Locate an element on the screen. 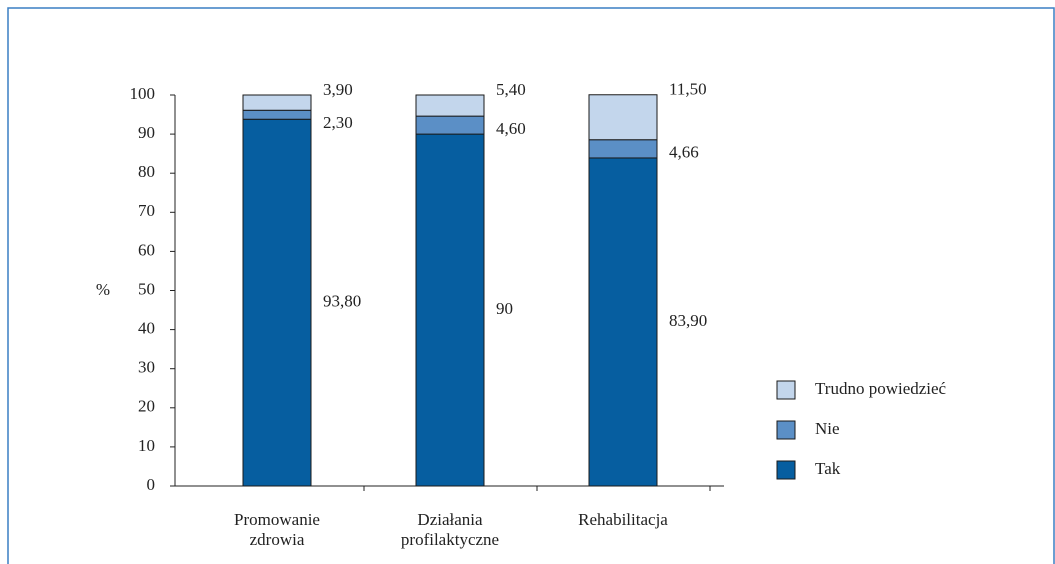  x-tick-label: profilaktyczne is located at coordinates (450, 539).